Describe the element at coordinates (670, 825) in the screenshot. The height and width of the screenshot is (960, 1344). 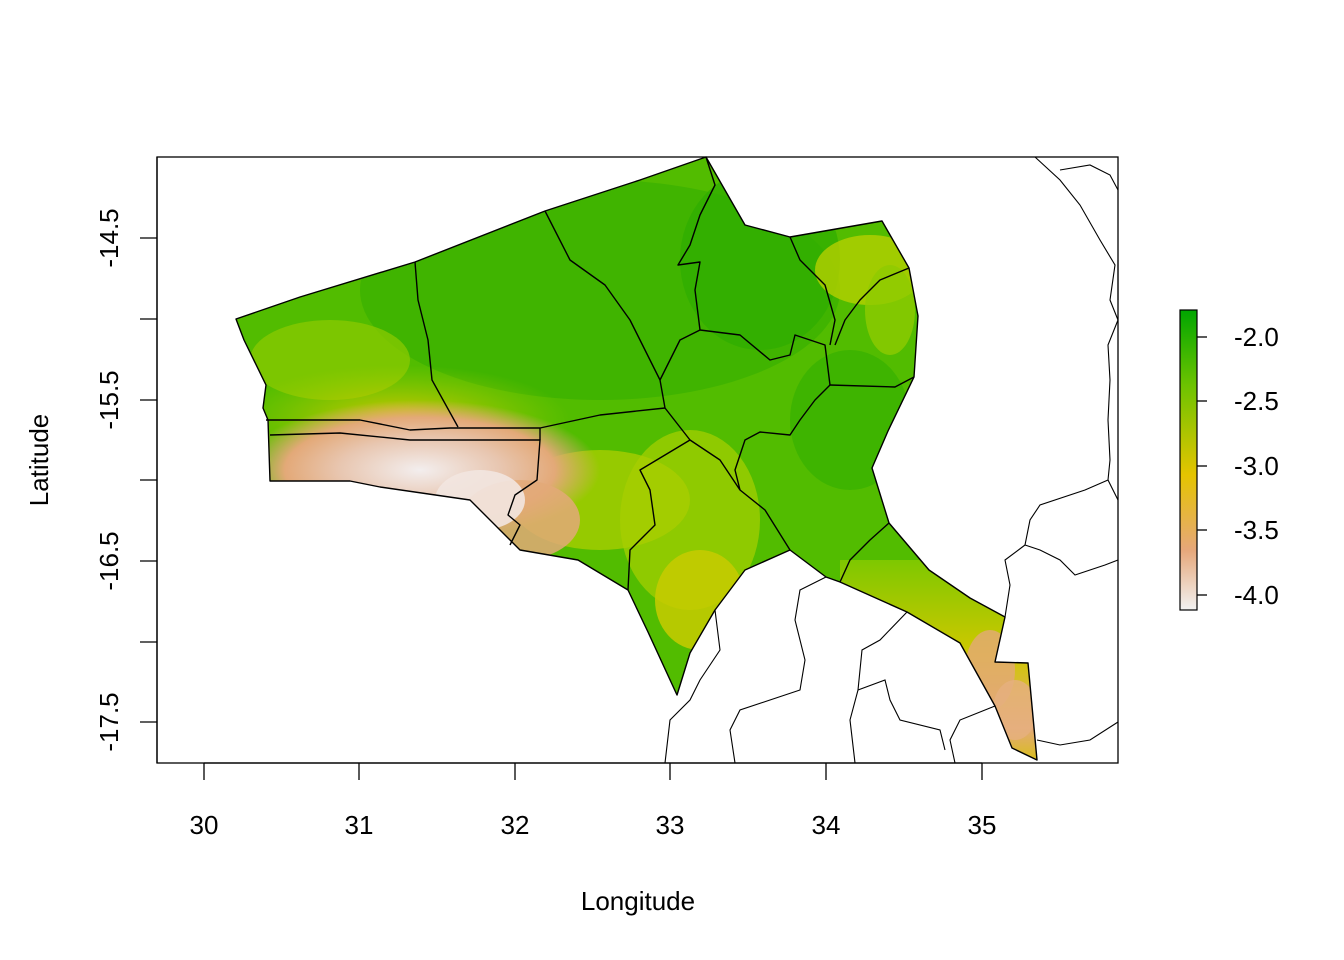
I see `x-tick-label: 33` at that location.